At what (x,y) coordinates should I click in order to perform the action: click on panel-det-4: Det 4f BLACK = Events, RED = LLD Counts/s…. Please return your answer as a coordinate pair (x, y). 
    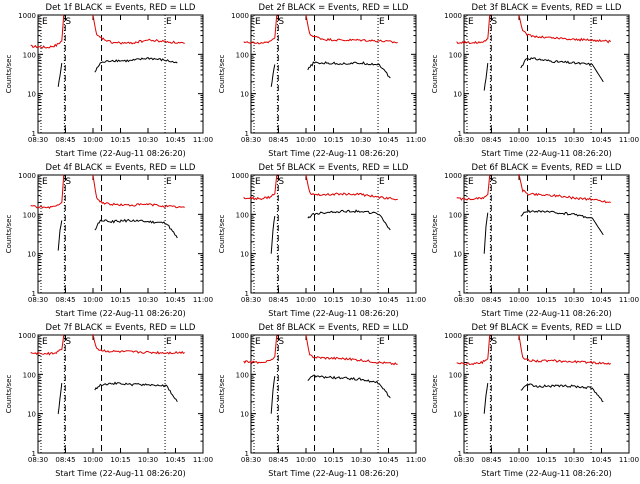
    Looking at the image, I should click on (109, 240).